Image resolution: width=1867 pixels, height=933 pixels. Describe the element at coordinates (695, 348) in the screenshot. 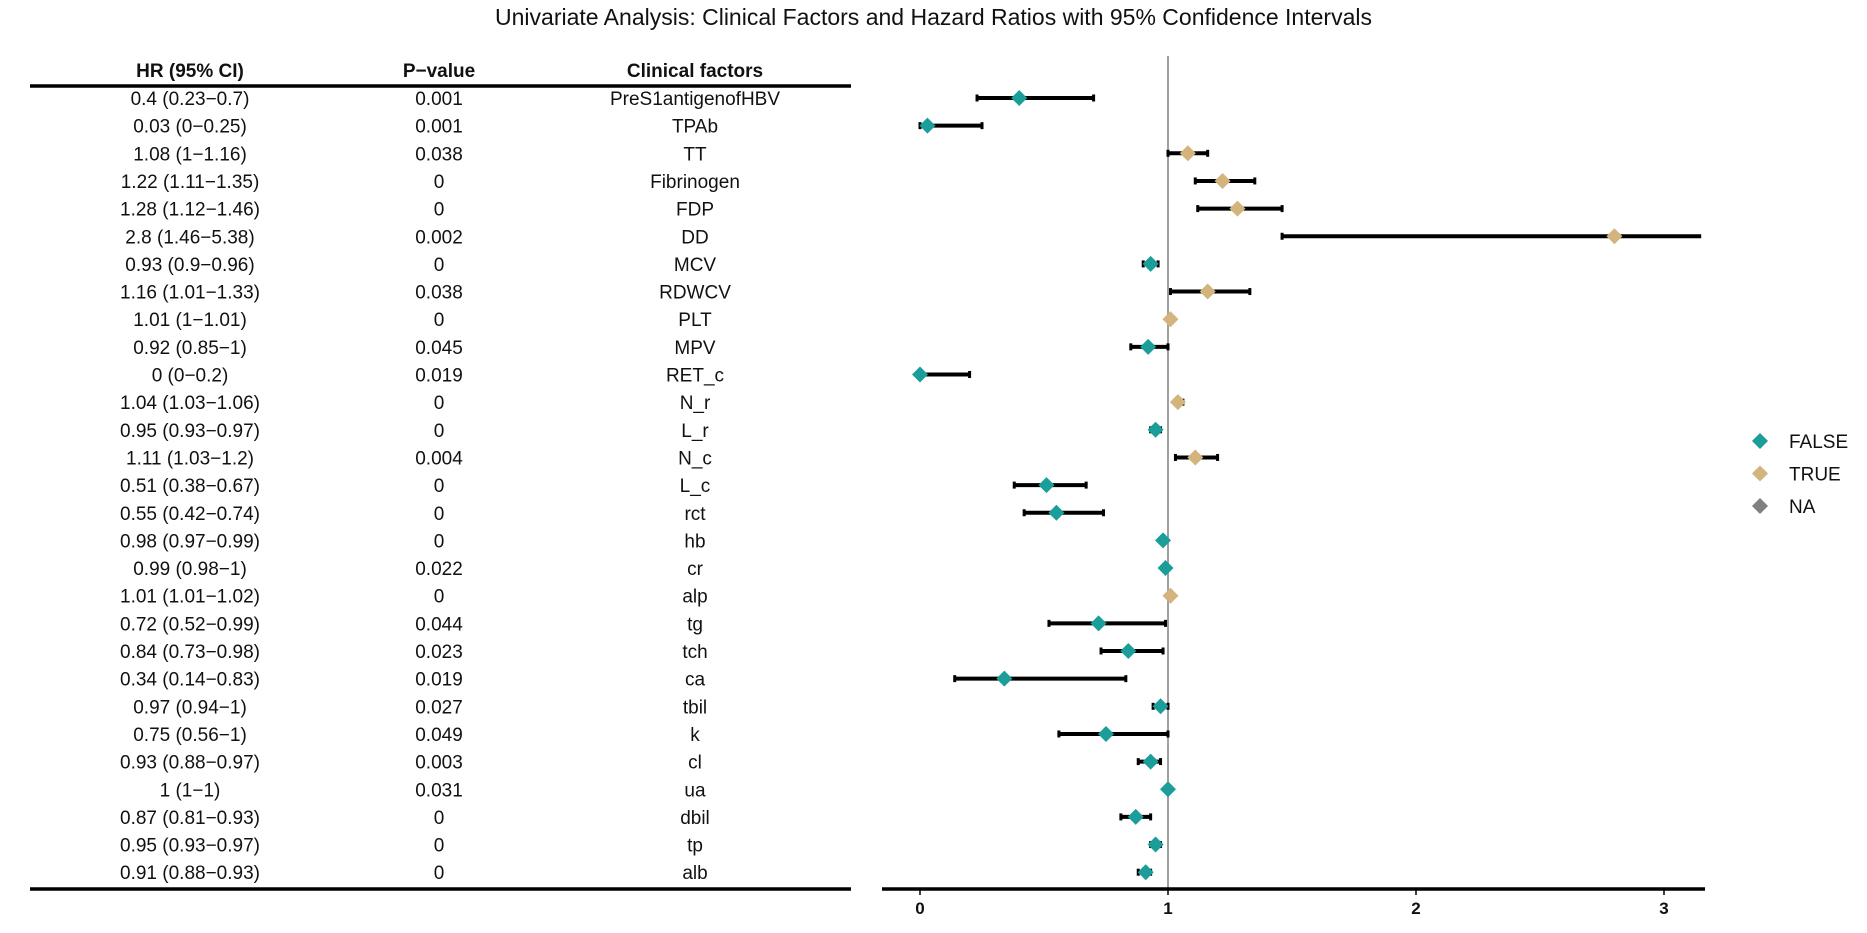

I see `clinical-factor-cell: MPV` at that location.